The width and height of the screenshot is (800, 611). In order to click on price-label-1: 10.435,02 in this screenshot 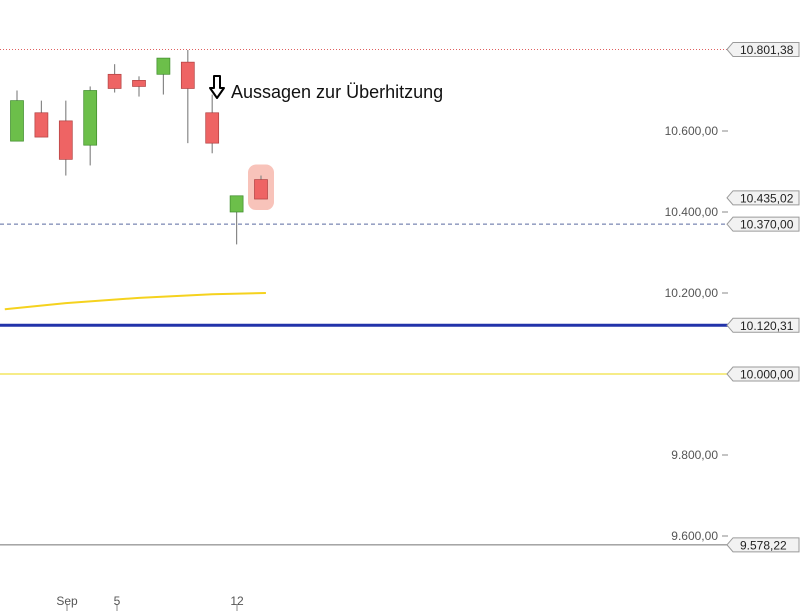, I will do `click(763, 198)`.